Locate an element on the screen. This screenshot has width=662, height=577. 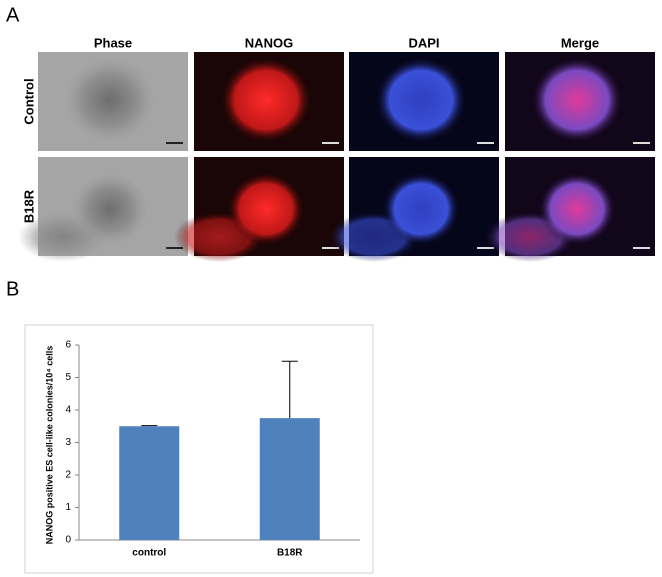
y-tick-label: 6 is located at coordinates (68, 345).